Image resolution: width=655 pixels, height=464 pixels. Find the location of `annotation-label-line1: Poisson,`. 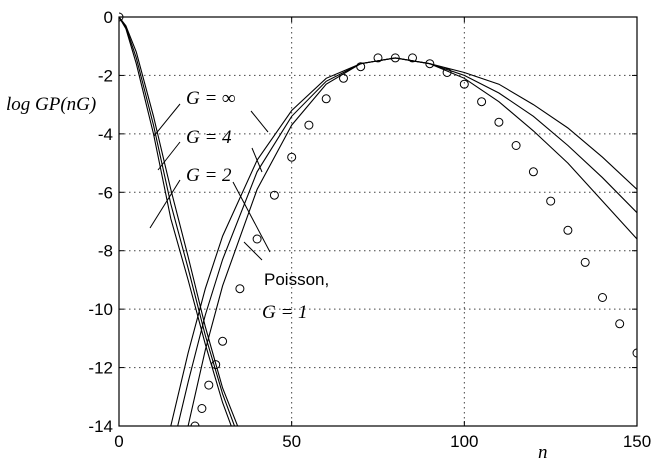

annotation-label-line1: Poisson, is located at coordinates (296, 279).